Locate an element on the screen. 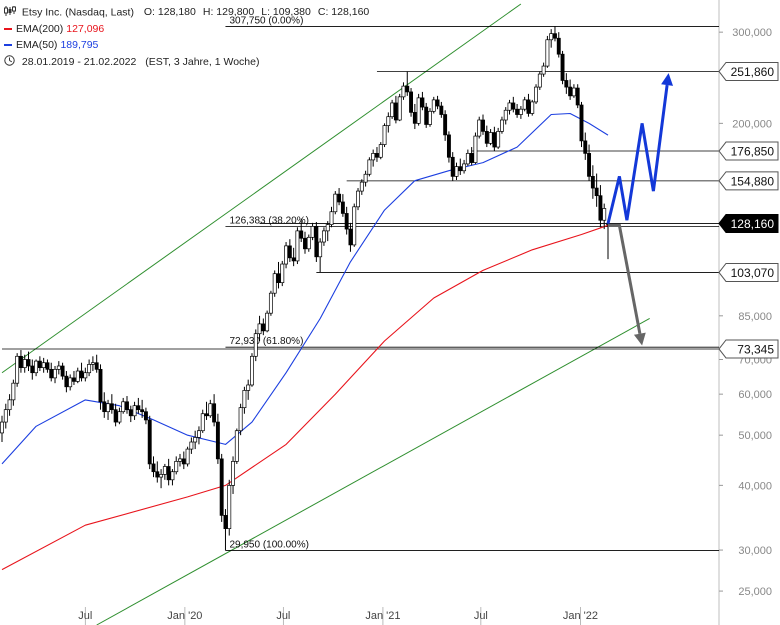 Image resolution: width=780 pixels, height=625 pixels. scenario-arrows is located at coordinates (640, 209).